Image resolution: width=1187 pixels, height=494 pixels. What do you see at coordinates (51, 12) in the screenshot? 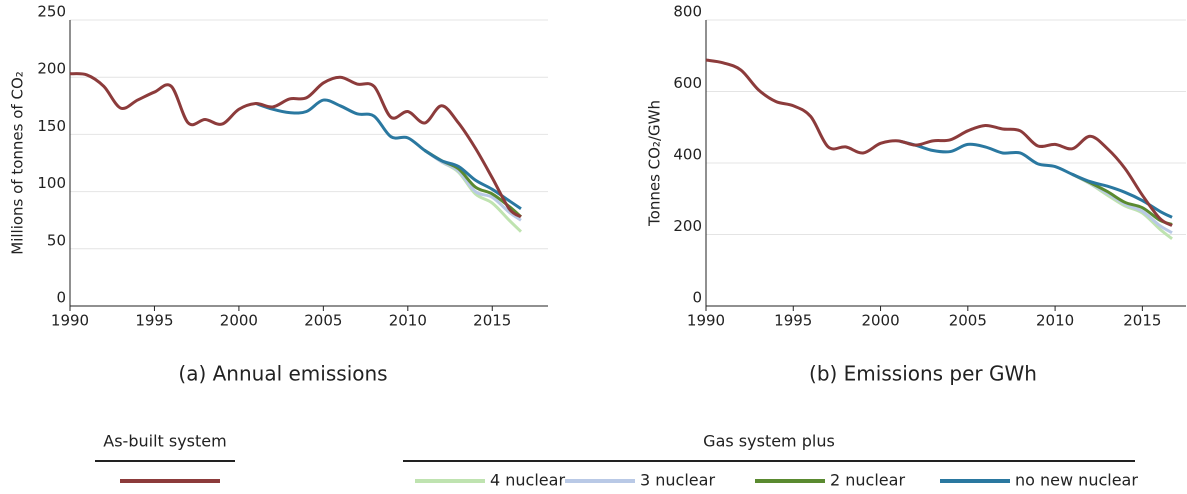
I see `y-tick-label: 250` at bounding box center [51, 12].